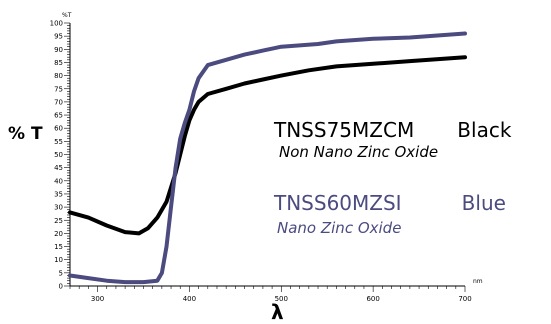 The height and width of the screenshot is (324, 551). Describe the element at coordinates (58, 234) in the screenshot. I see `y-tick-label: 20` at that location.